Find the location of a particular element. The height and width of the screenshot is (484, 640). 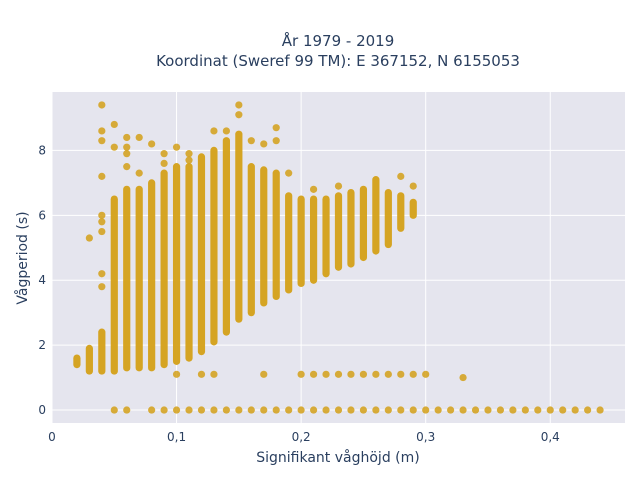

x-tick-labels: 0 0,1 0,2 0,3 0,4 is located at coordinates (304, 437).